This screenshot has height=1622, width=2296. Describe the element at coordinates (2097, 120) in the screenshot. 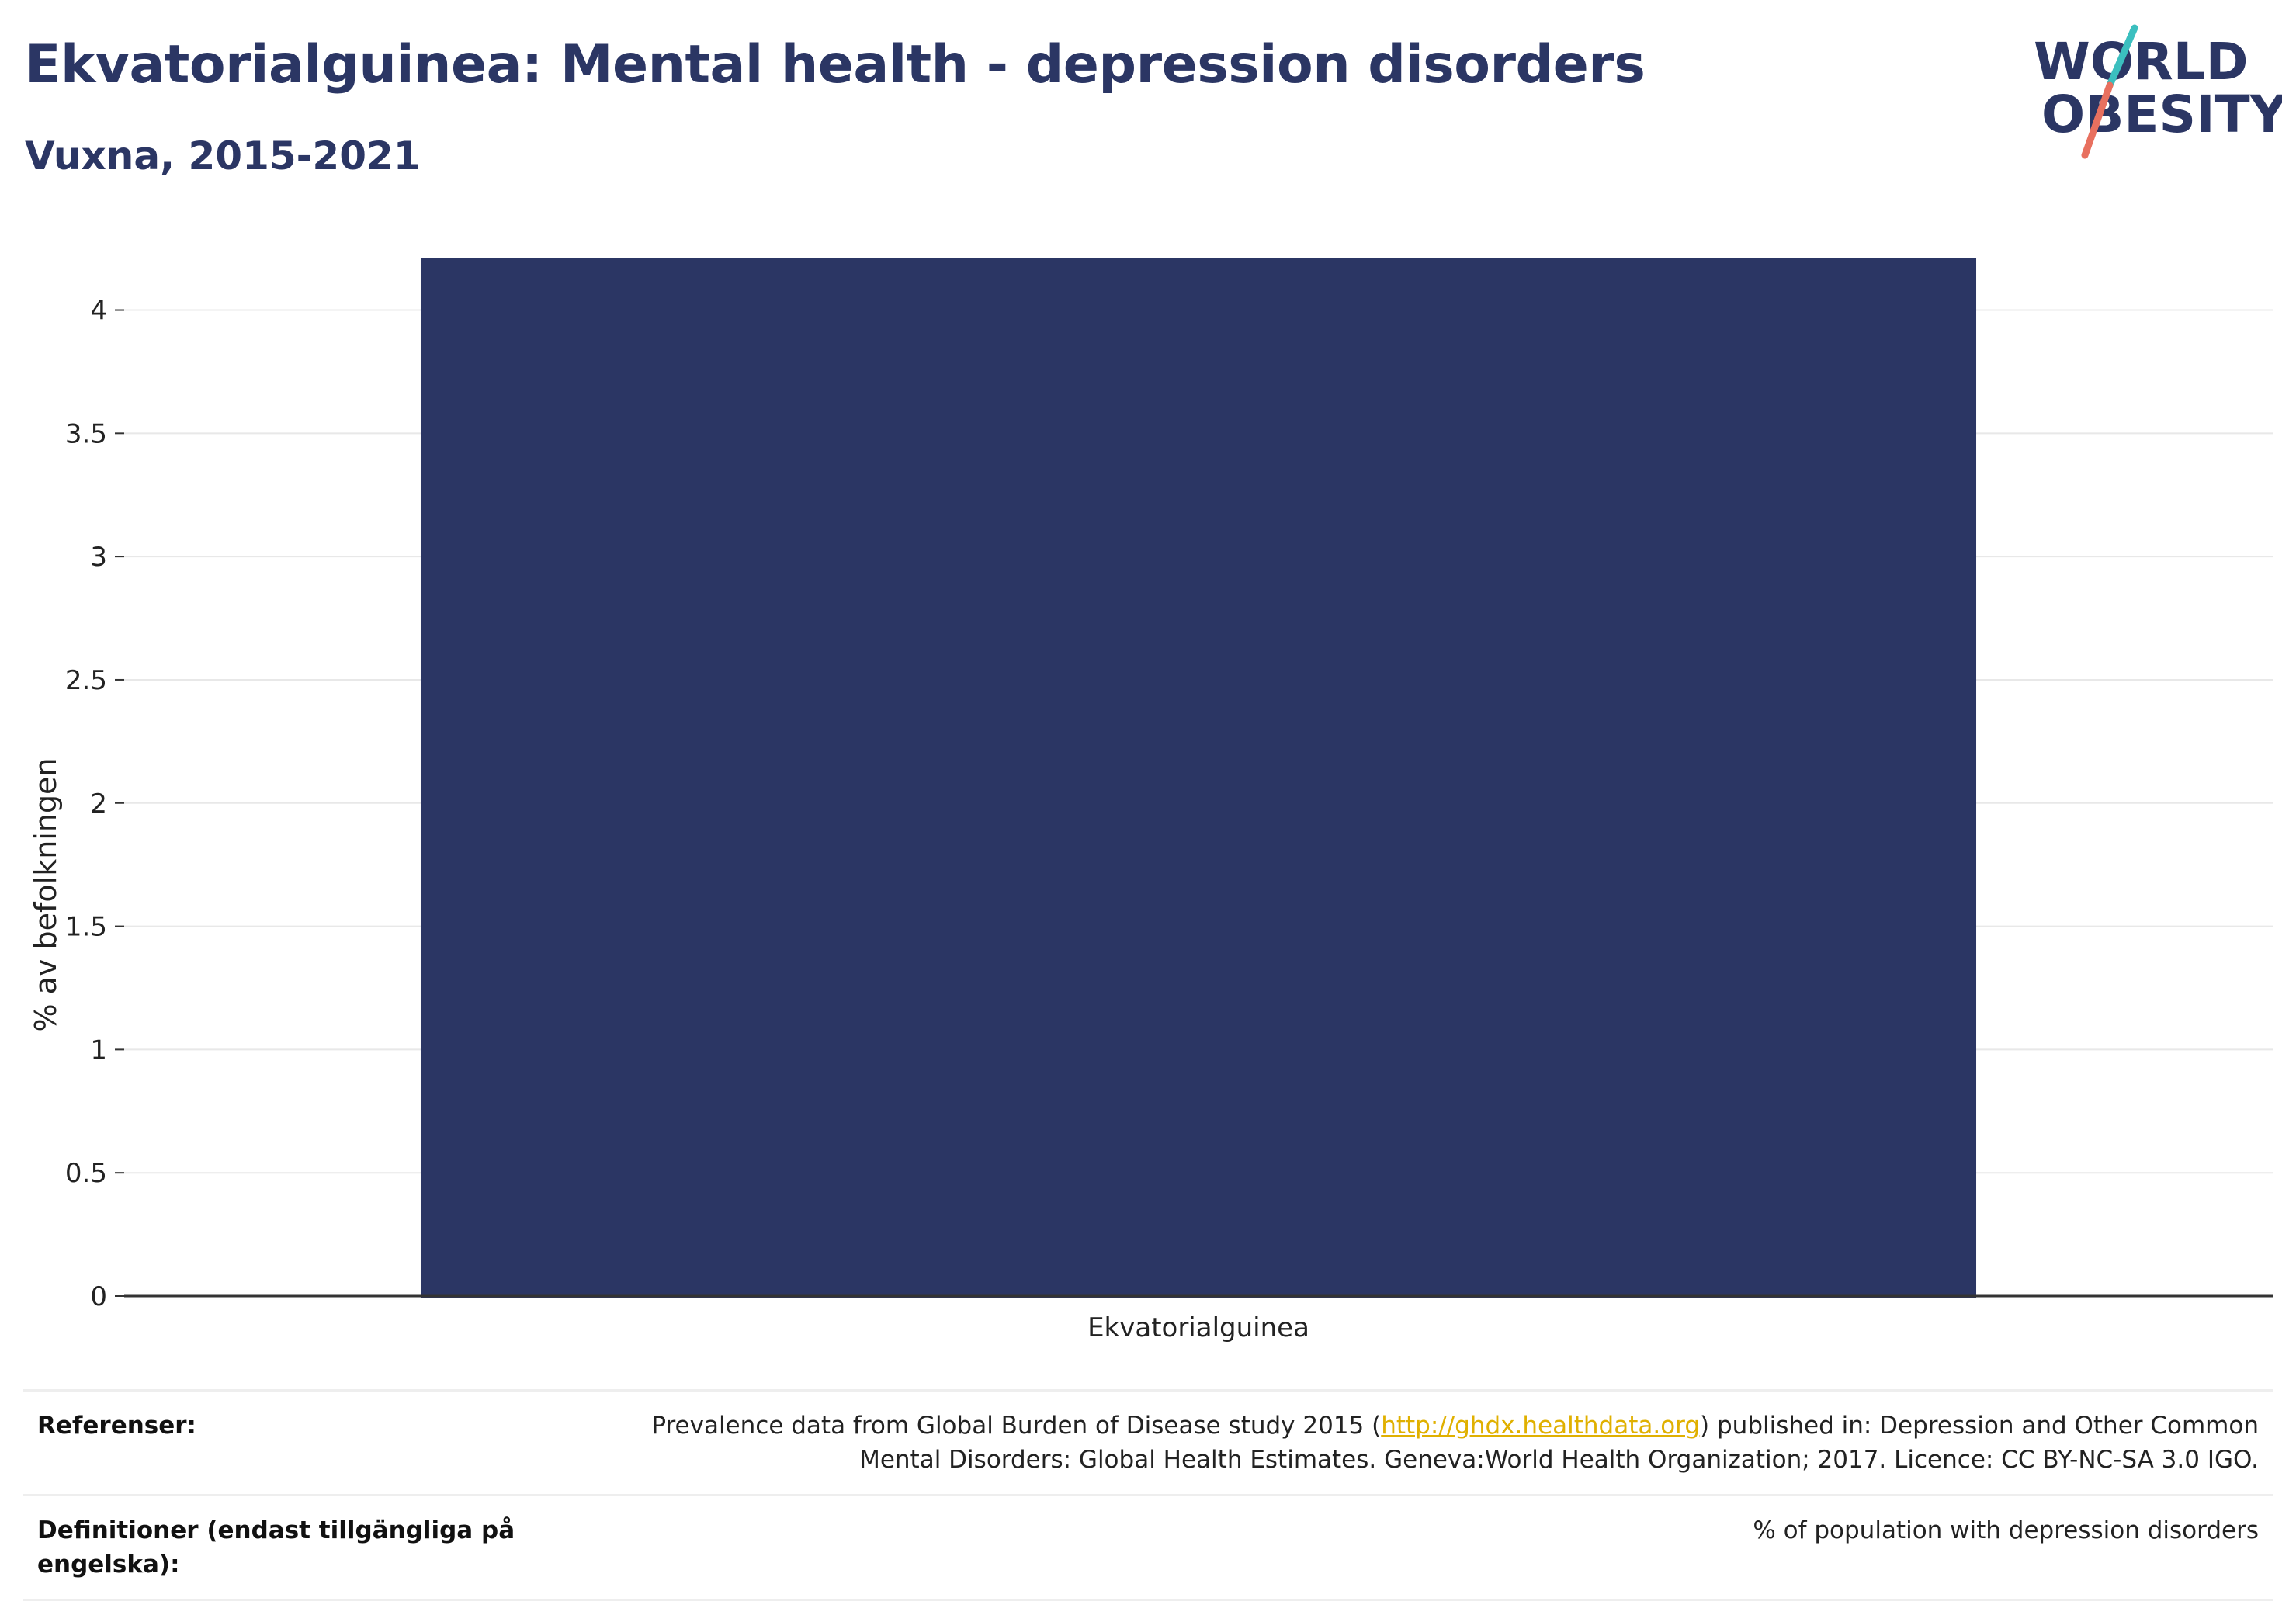

I see `logo-slash-coral` at that location.